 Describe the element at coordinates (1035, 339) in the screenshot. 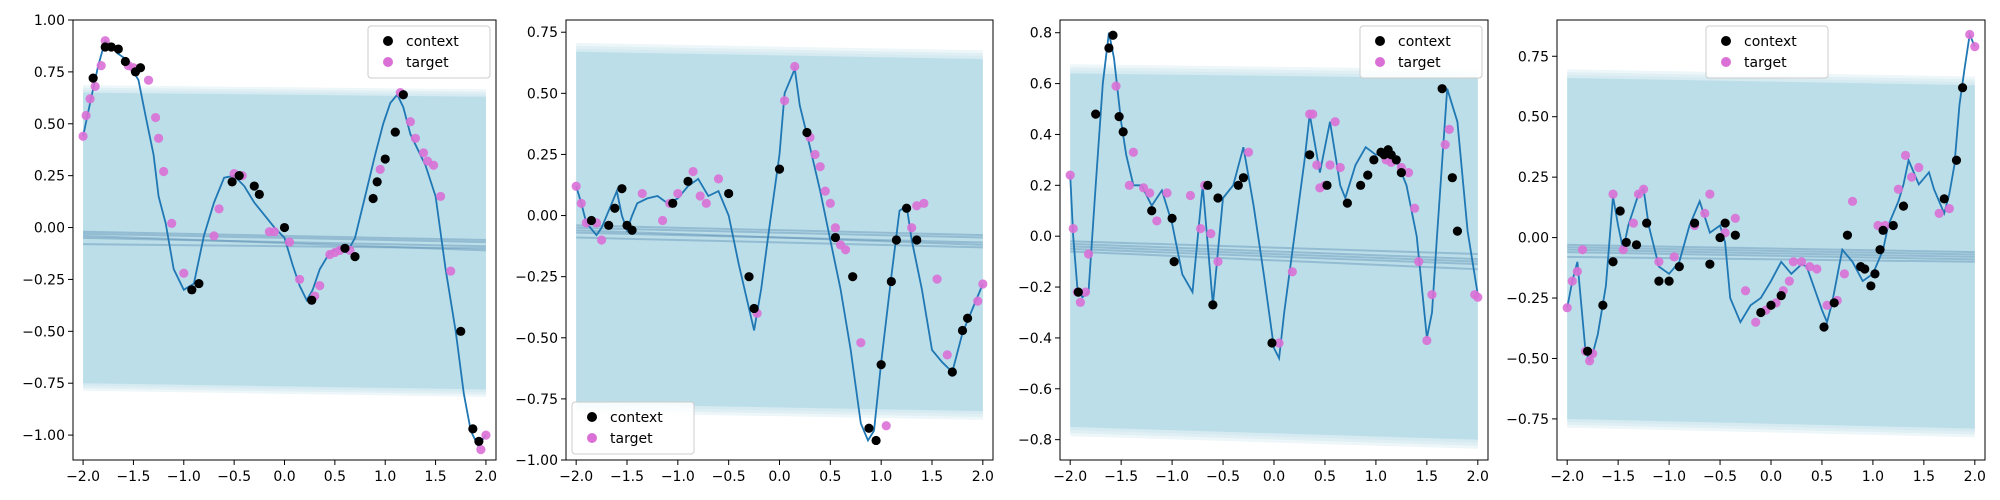

I see `y-tick-label: −0.4` at that location.